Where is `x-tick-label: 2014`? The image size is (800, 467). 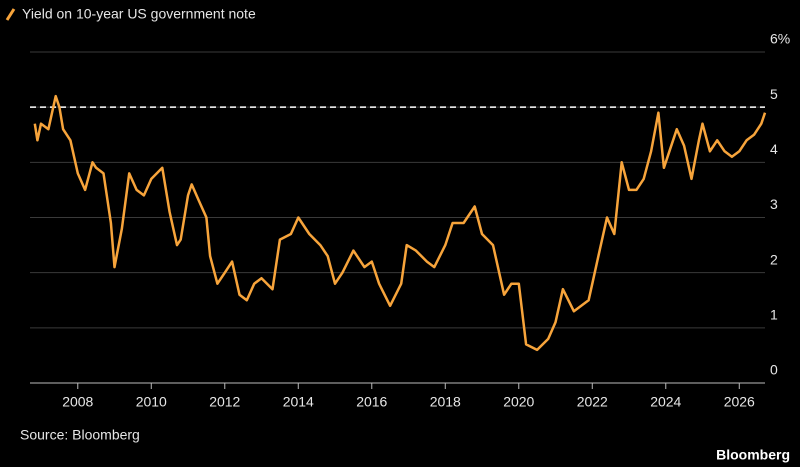
x-tick-label: 2014 is located at coordinates (298, 402).